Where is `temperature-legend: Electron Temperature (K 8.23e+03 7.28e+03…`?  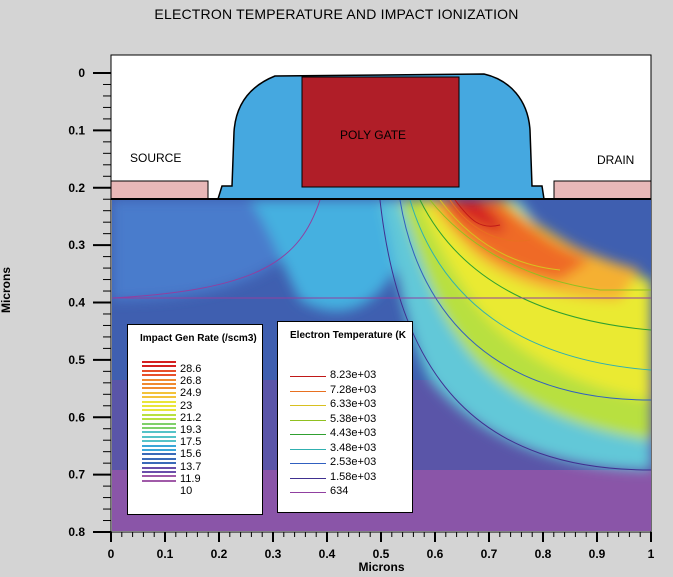
temperature-legend: Electron Temperature (K 8.23e+03 7.28e+03… is located at coordinates (345, 417).